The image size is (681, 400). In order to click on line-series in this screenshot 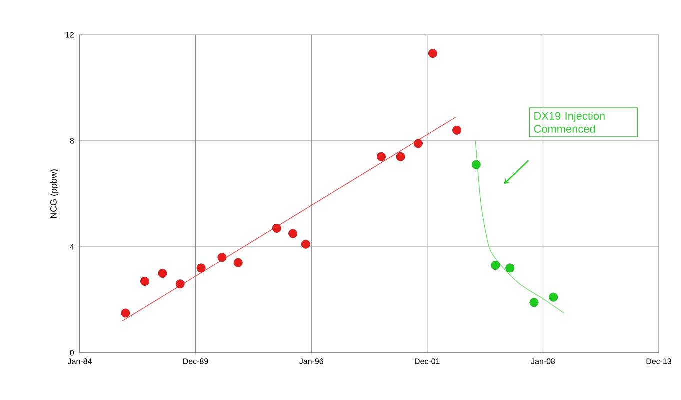, I will do `click(520, 227)`.